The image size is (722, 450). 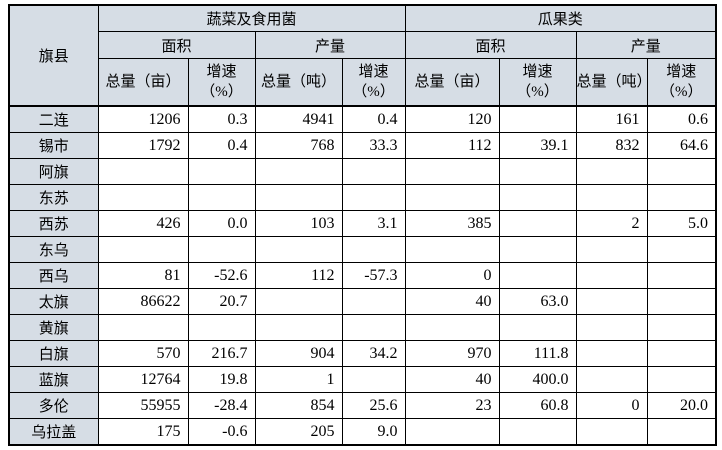 What do you see at coordinates (53, 145) in the screenshot?
I see `row-label: 锡市` at bounding box center [53, 145].